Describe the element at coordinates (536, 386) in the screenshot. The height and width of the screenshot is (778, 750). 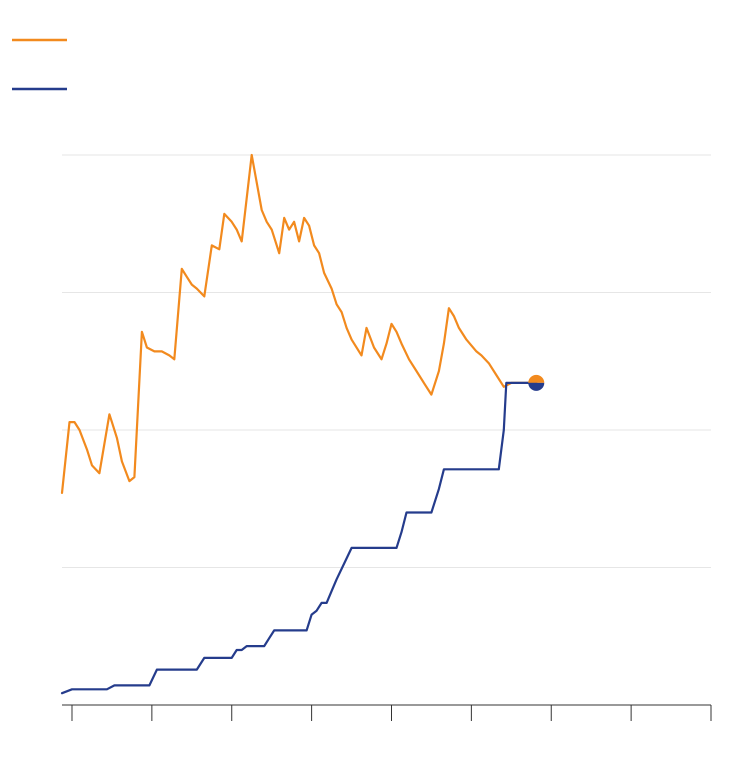
I see `end-marker-blue` at that location.